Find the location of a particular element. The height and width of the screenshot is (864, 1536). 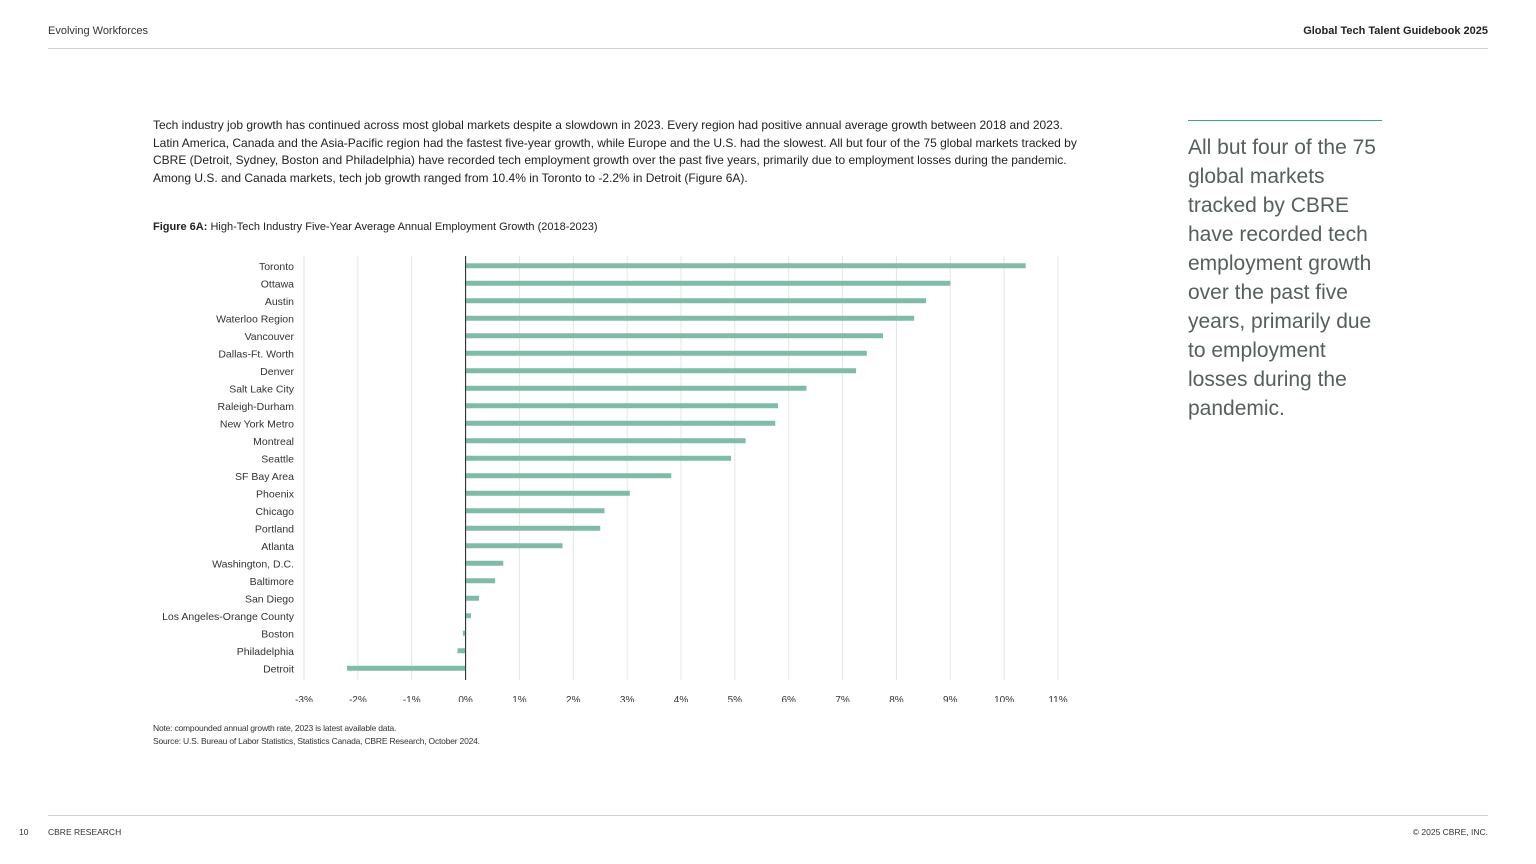

category-label: Waterloo Region is located at coordinates (255, 319).